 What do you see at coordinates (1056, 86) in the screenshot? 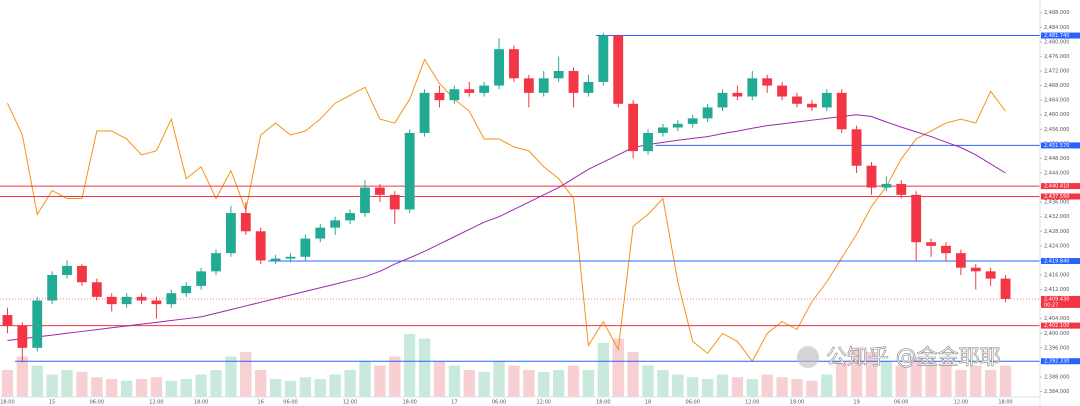
I see `y-tick-label: 2,468.000` at bounding box center [1056, 86].